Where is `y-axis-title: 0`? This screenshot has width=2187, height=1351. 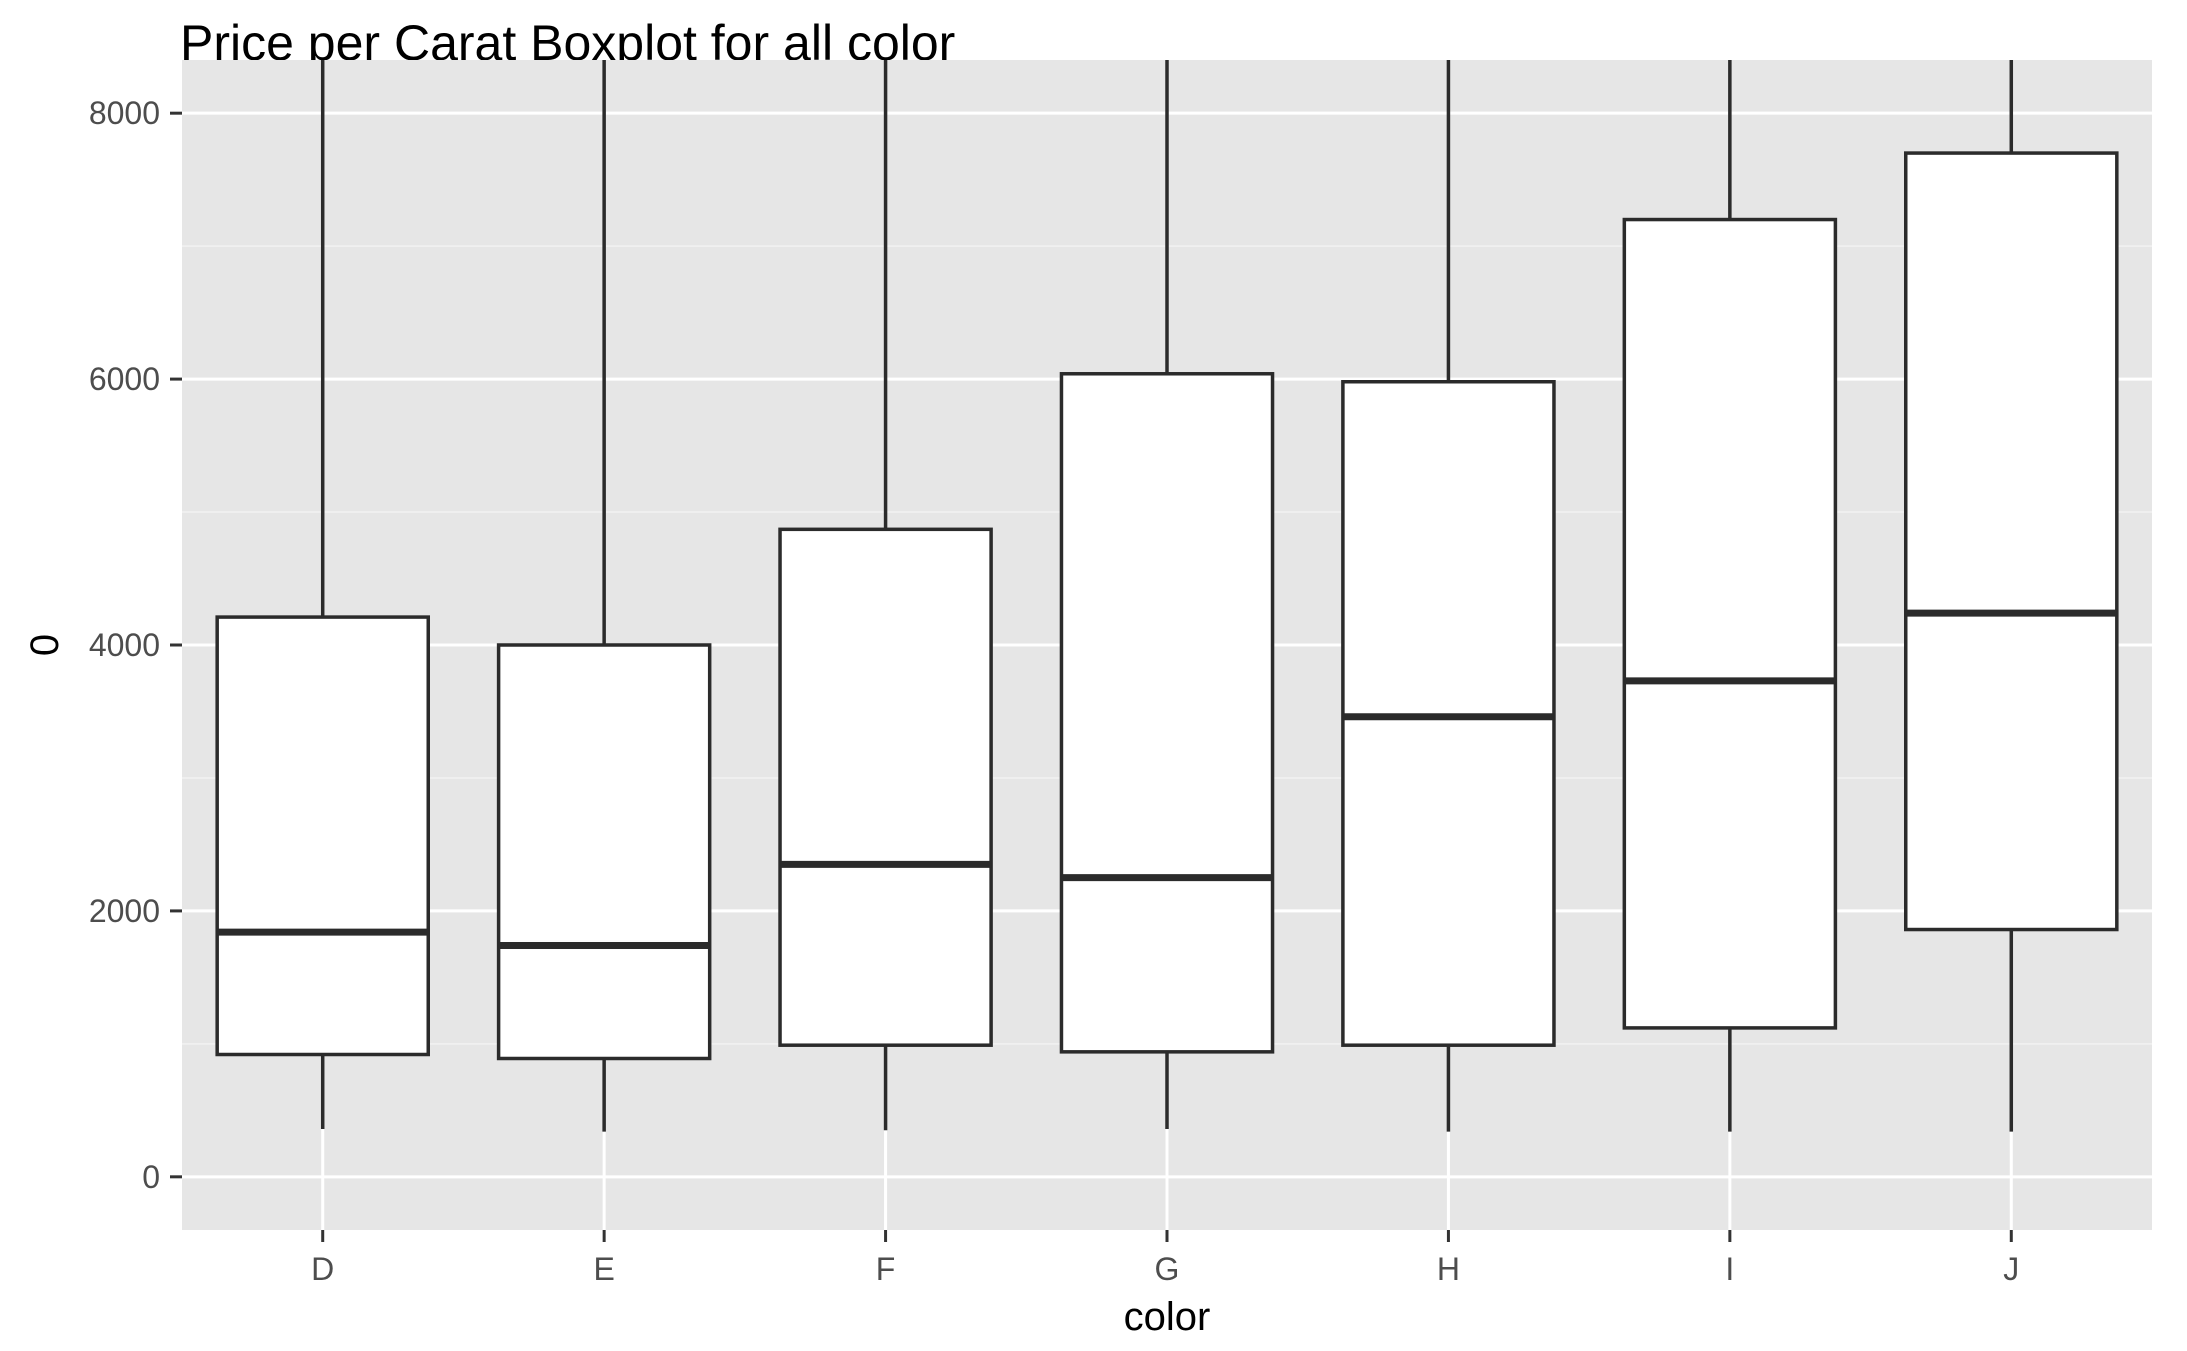
y-axis-title: 0 is located at coordinates (45, 645).